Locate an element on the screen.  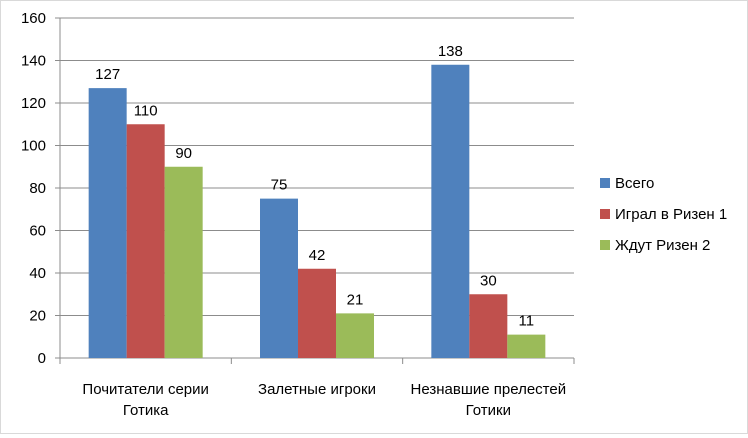
legend-label: Ждут Ризен 2 is located at coordinates (662, 245).